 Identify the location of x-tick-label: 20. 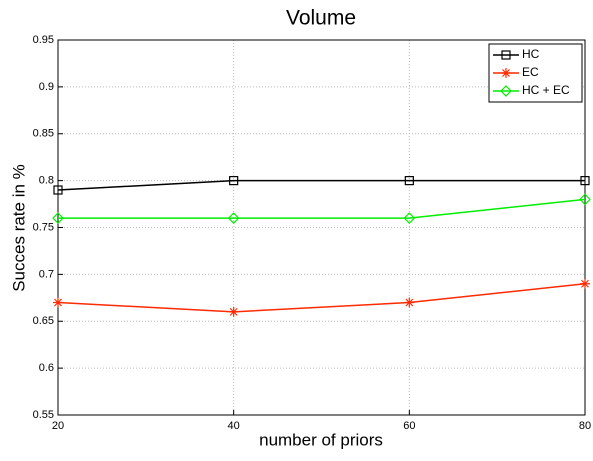
(58, 426).